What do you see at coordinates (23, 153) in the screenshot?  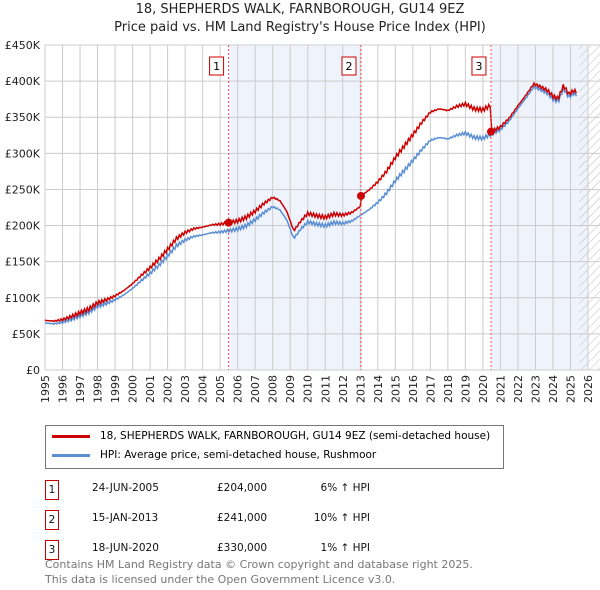 I see `y-tick-label: £300K` at bounding box center [23, 153].